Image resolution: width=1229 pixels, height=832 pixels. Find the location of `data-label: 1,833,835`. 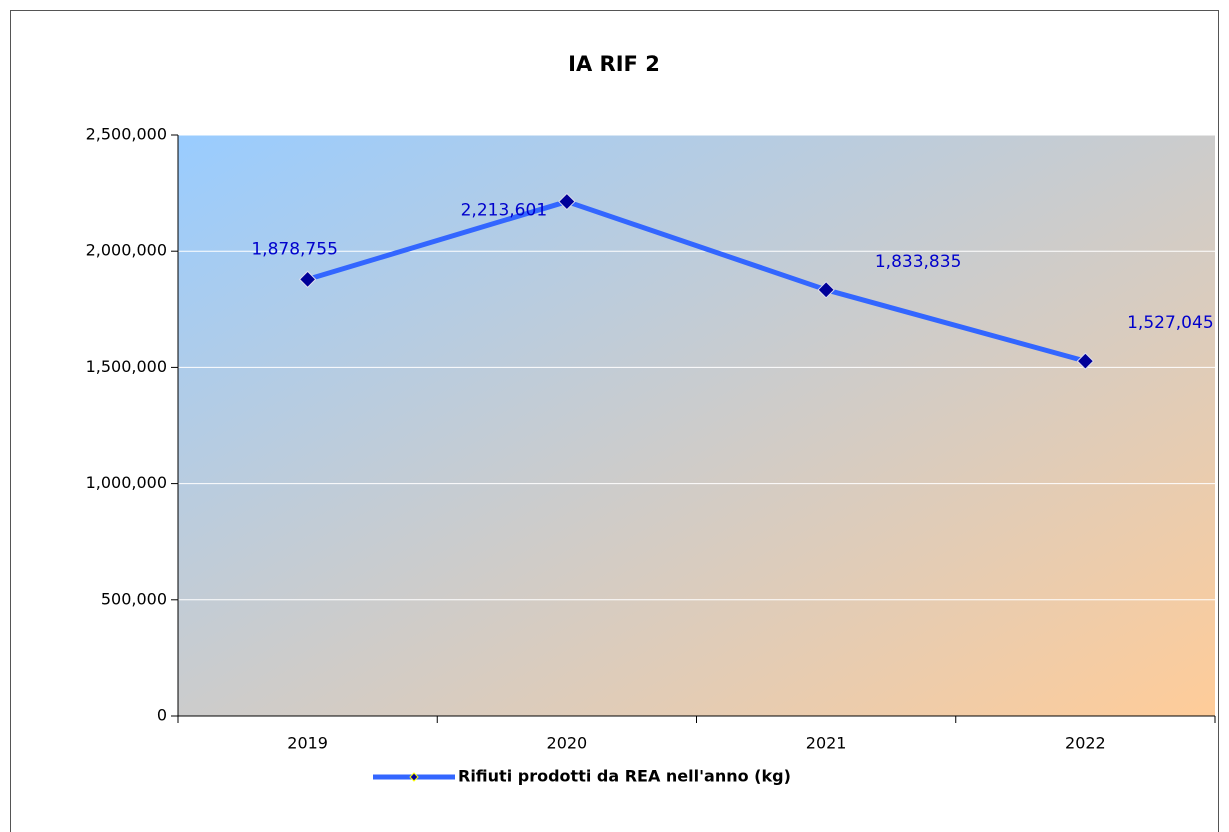

data-label: 1,833,835 is located at coordinates (918, 262).